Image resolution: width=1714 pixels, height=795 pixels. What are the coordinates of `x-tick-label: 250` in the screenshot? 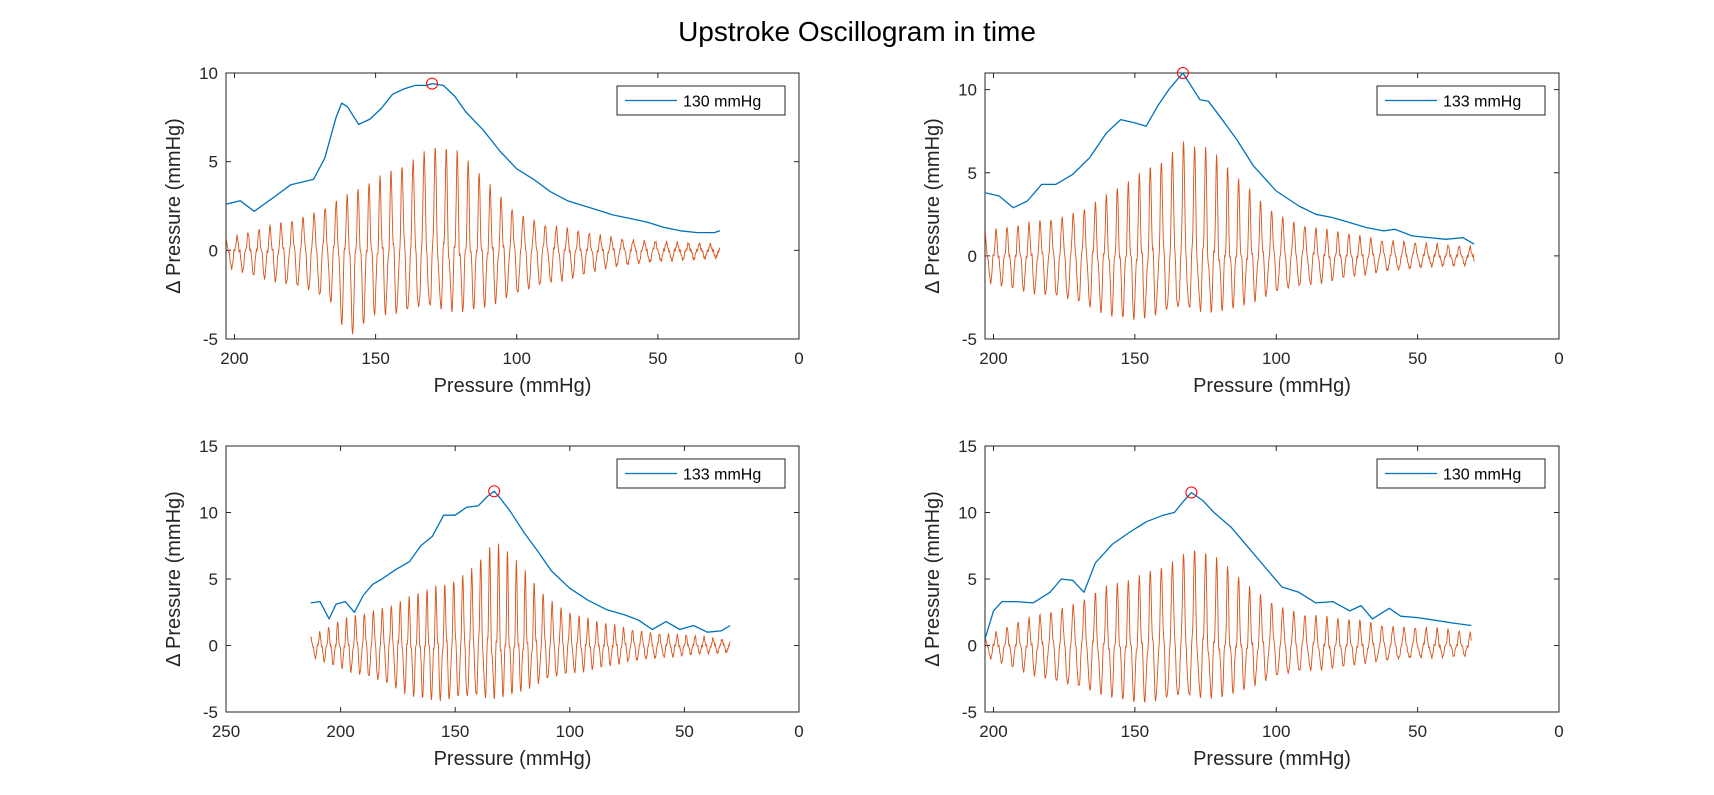 It's located at (226, 731).